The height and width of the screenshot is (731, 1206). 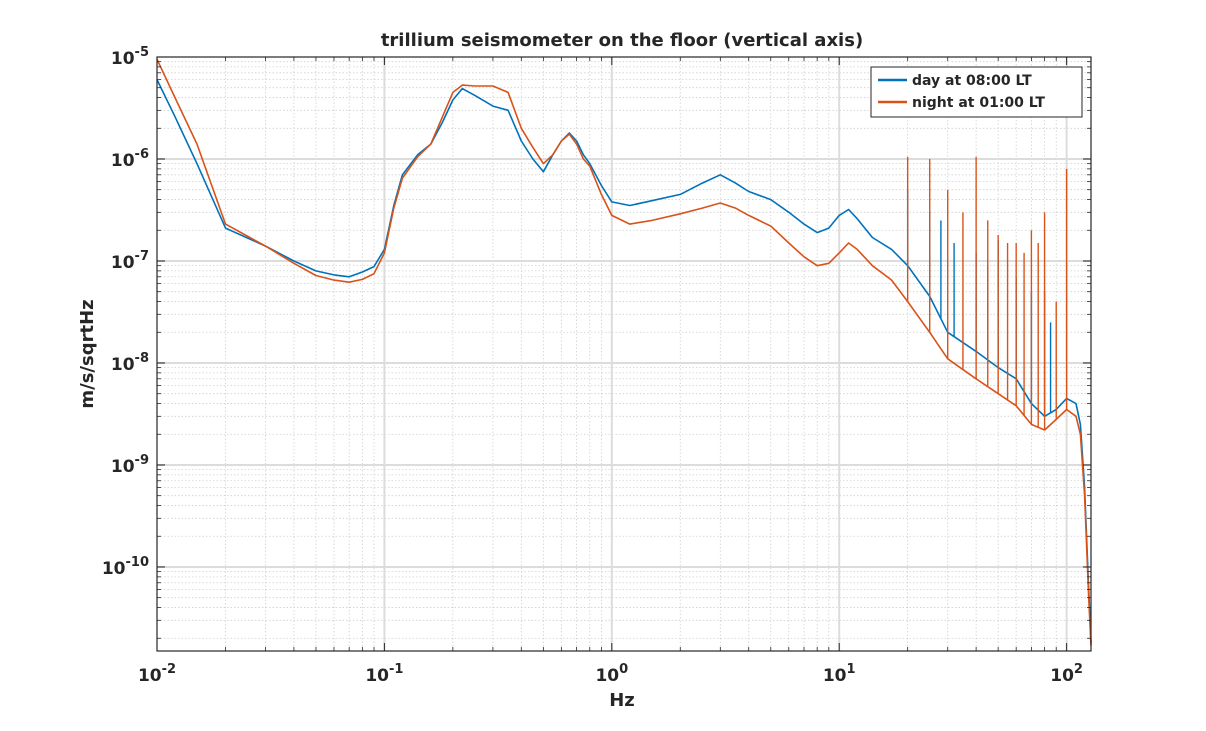 I want to click on x-tick-label: 10⁰, so click(x=611, y=674).